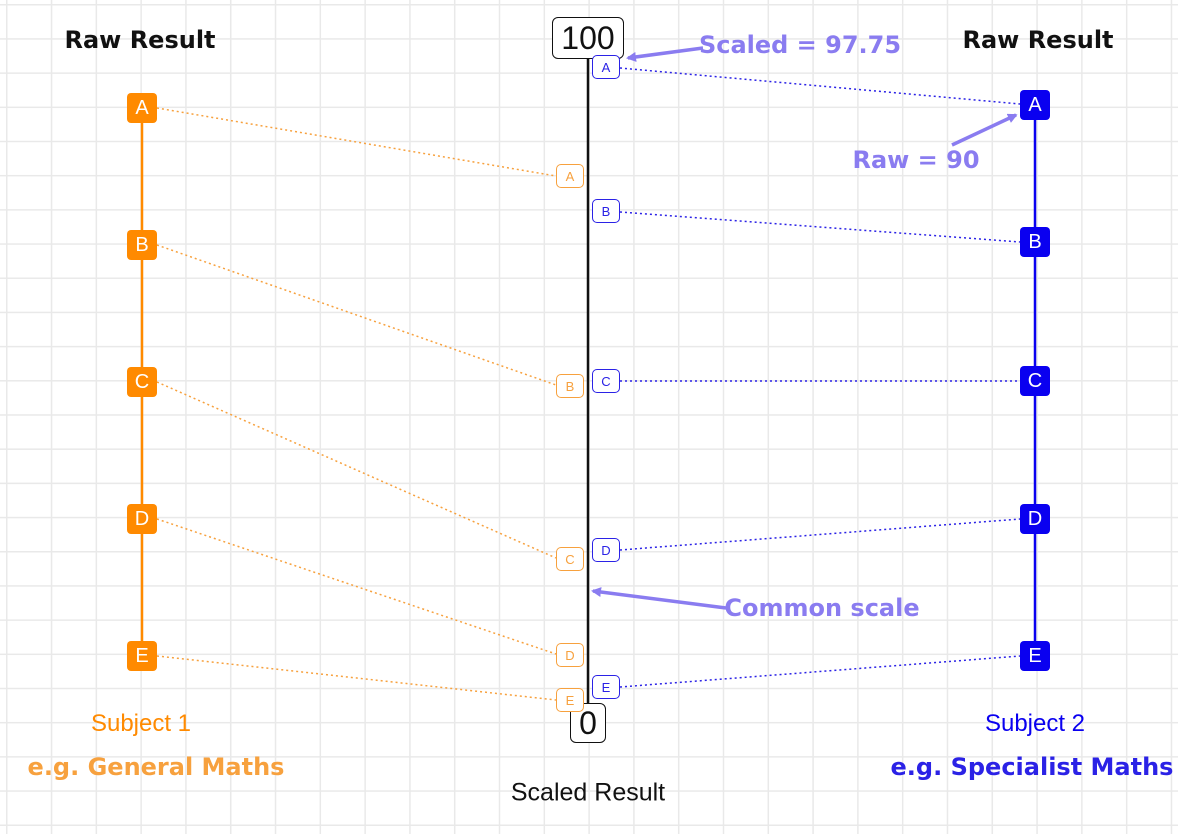 The height and width of the screenshot is (834, 1178). Describe the element at coordinates (570, 176) in the screenshot. I see `subject1-scaled-node-a: A` at that location.